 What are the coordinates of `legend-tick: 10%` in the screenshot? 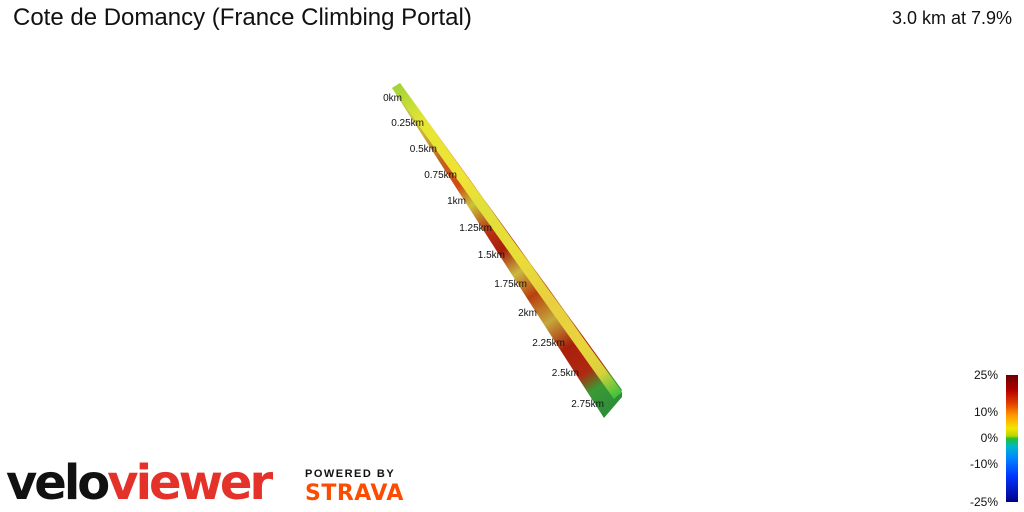 It's located at (985, 412).